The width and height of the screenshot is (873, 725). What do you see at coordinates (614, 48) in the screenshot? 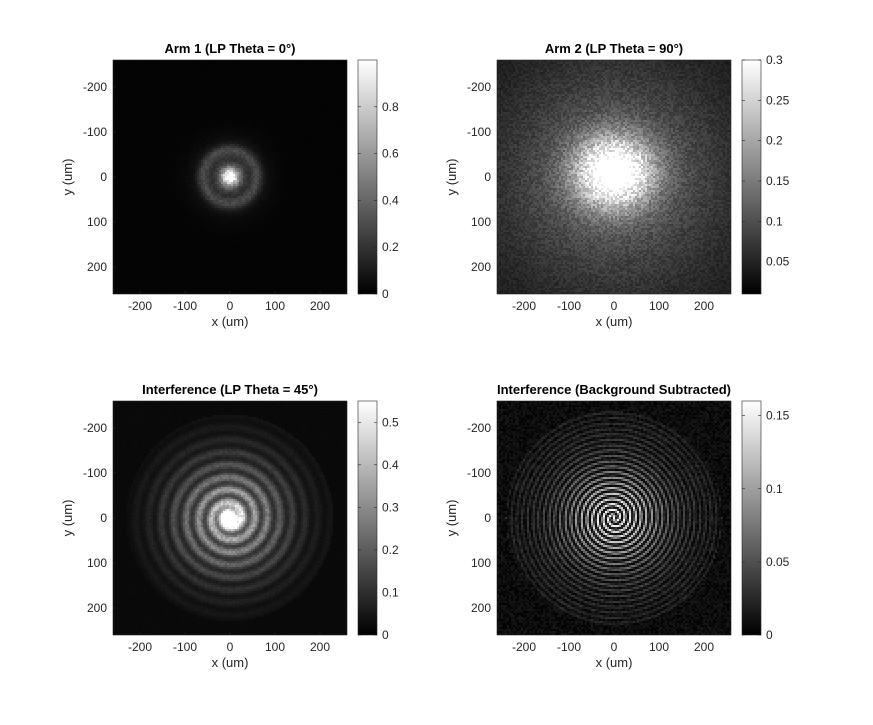
I see `chart-title: Arm 2 (LP Theta = 90°)` at bounding box center [614, 48].